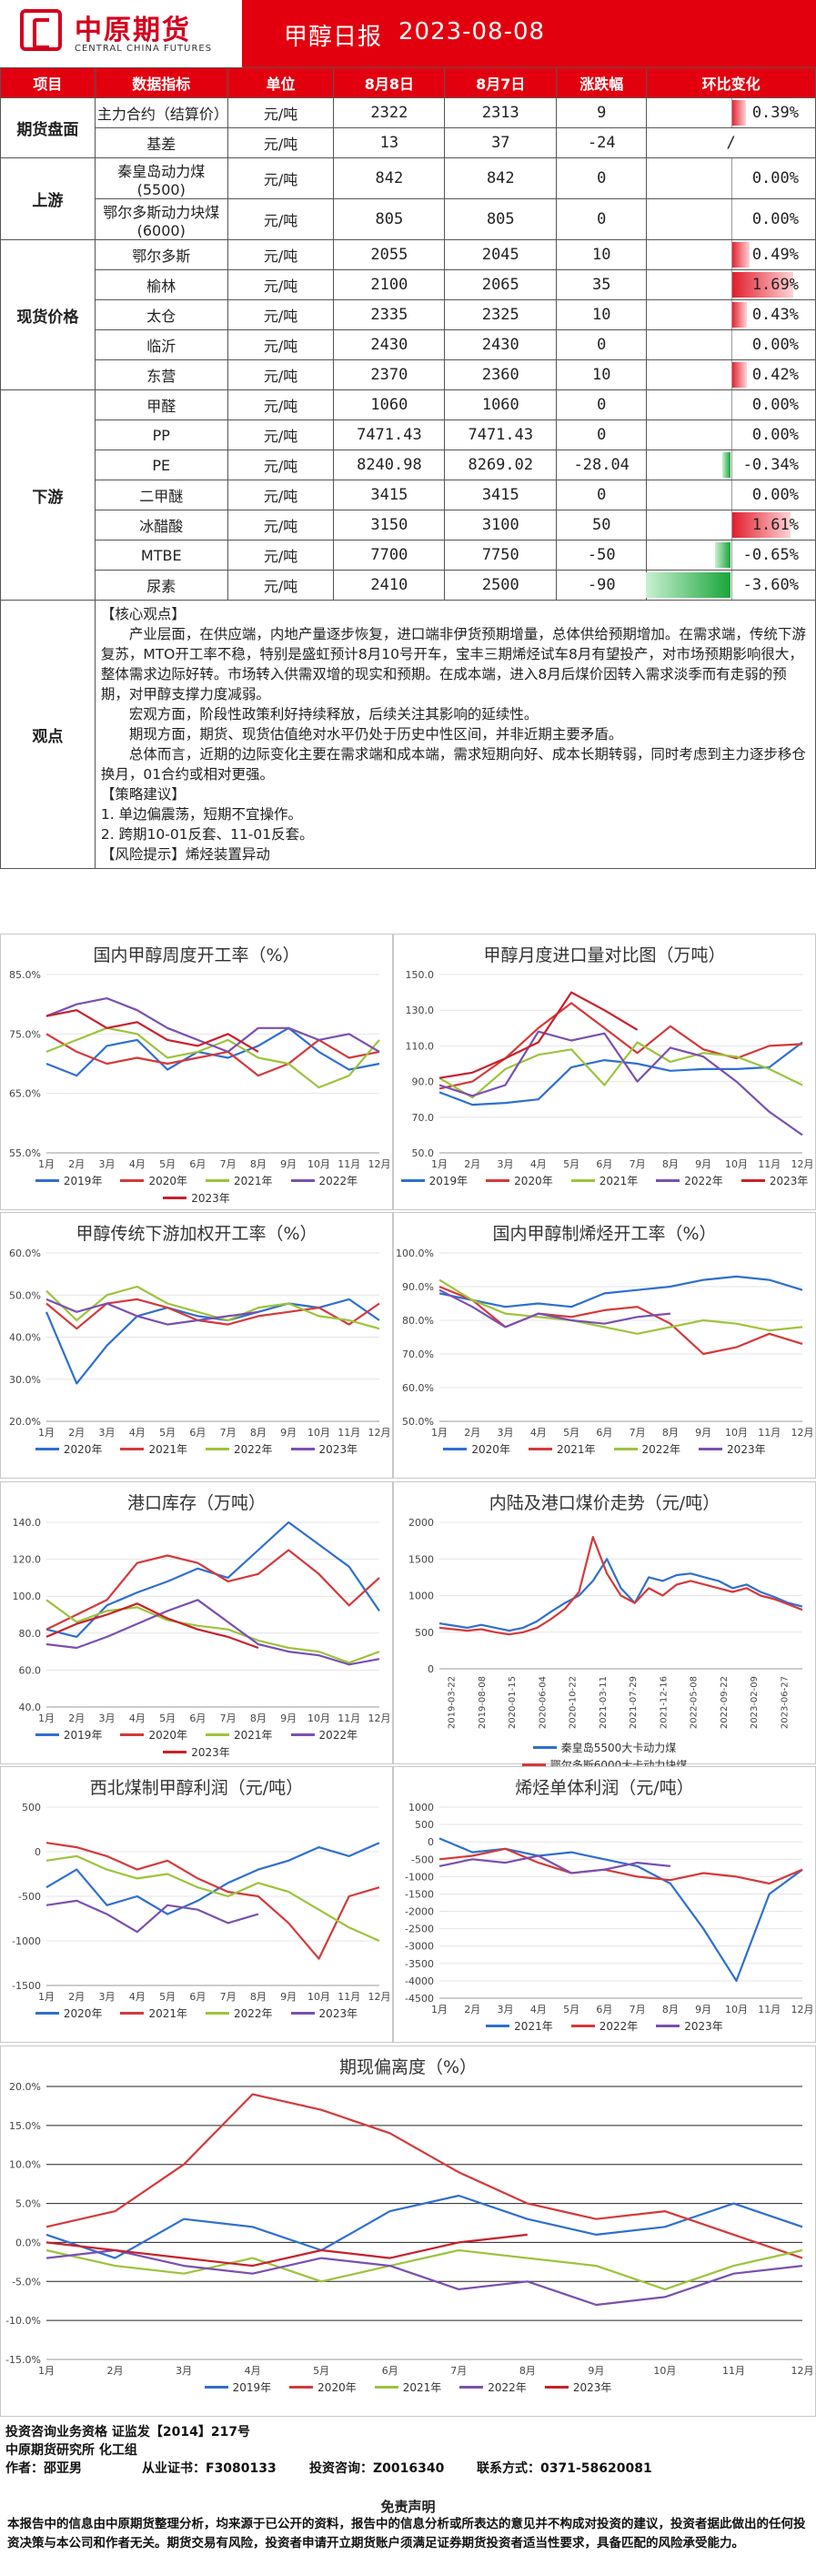 The height and width of the screenshot is (2576, 816). I want to click on value-yesterday: 3100, so click(501, 525).